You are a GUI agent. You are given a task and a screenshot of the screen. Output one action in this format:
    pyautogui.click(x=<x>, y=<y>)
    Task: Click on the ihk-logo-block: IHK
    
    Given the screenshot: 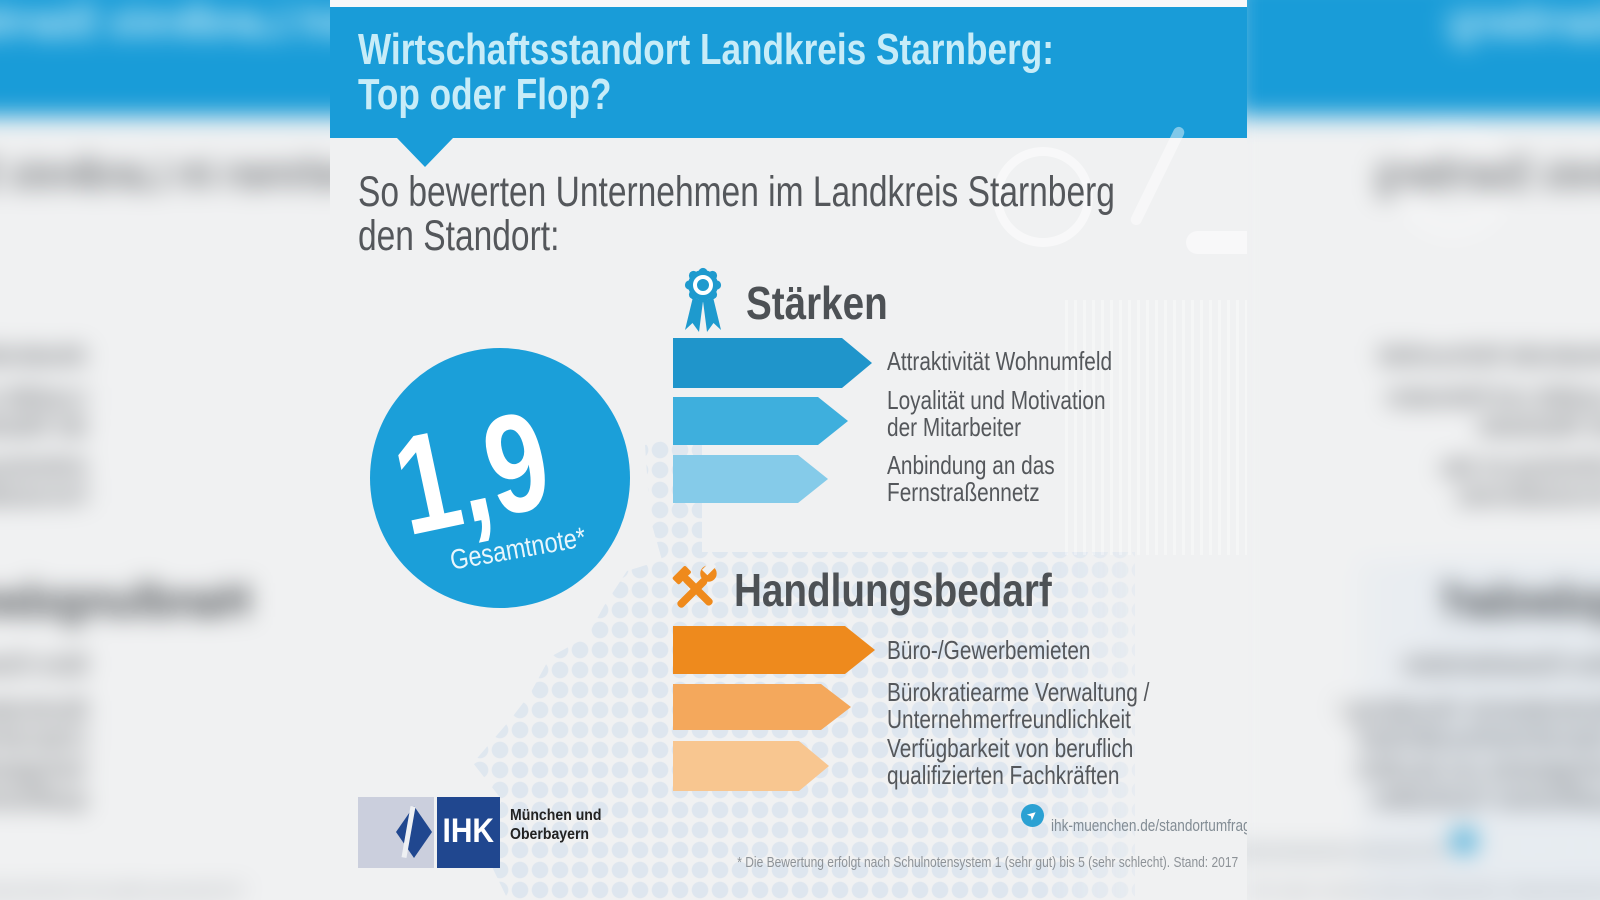 What is the action you would take?
    pyautogui.click(x=468, y=832)
    